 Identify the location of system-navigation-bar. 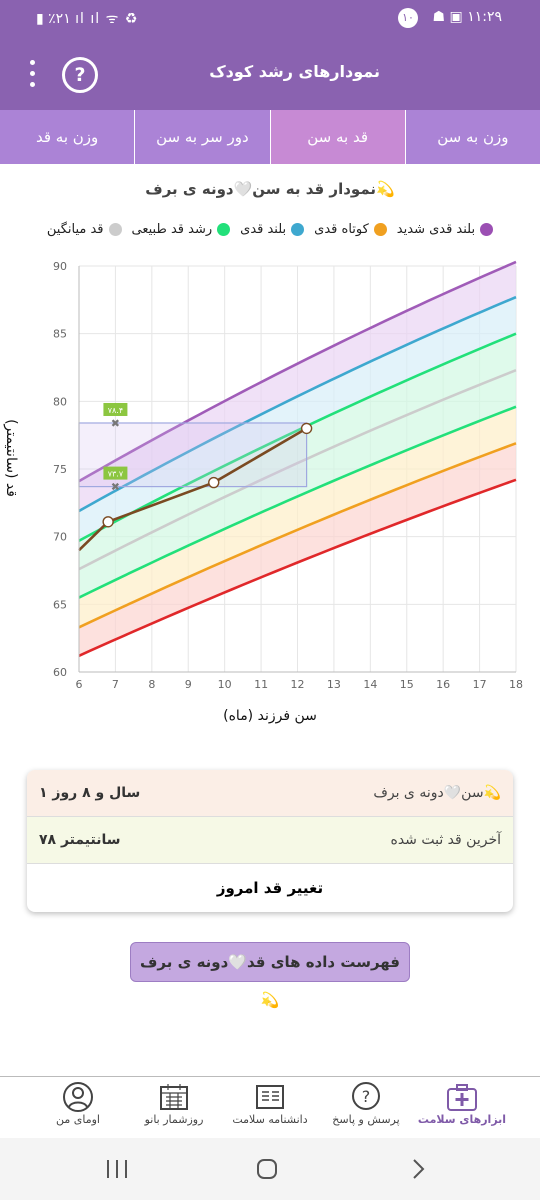
(270, 1169).